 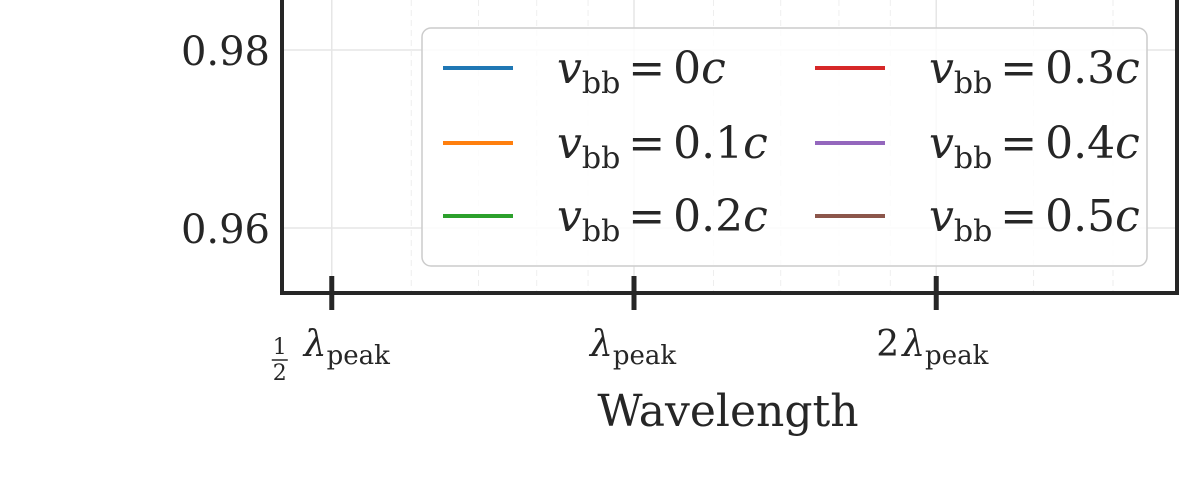 What do you see at coordinates (887, 344) in the screenshot?
I see `tick-prefix: 2` at bounding box center [887, 344].